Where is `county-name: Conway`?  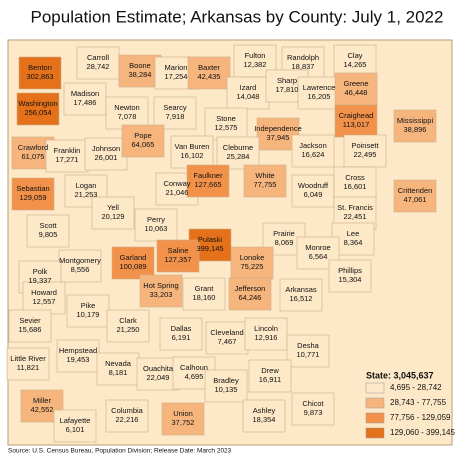
county-name: Conway is located at coordinates (176, 183).